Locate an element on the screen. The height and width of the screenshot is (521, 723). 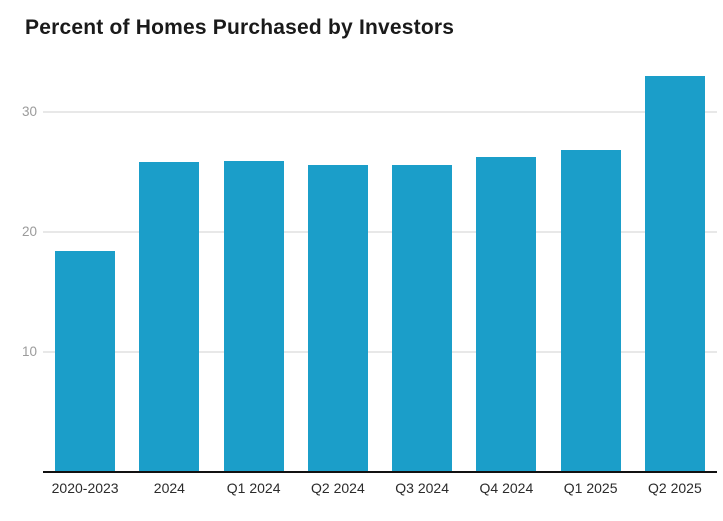
y-tick-label-30: 30 is located at coordinates (29, 111).